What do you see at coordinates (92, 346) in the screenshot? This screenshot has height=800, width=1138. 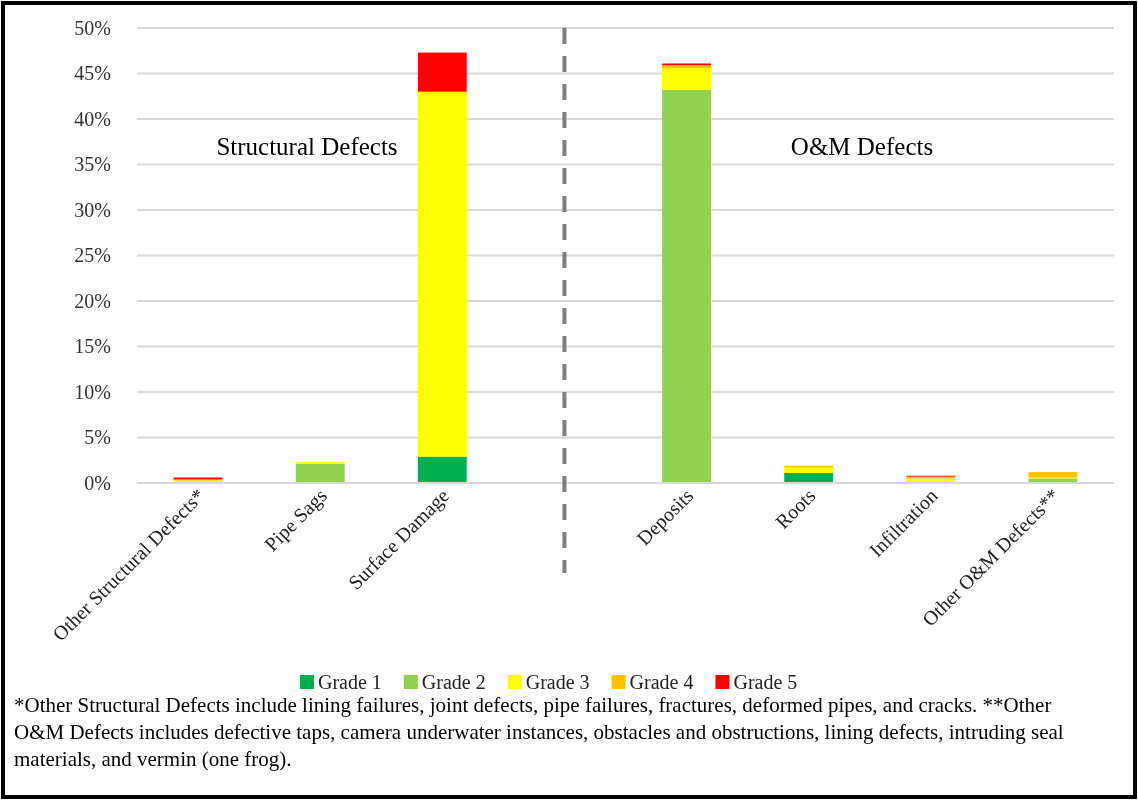 I see `y-tick-label: 15%` at bounding box center [92, 346].